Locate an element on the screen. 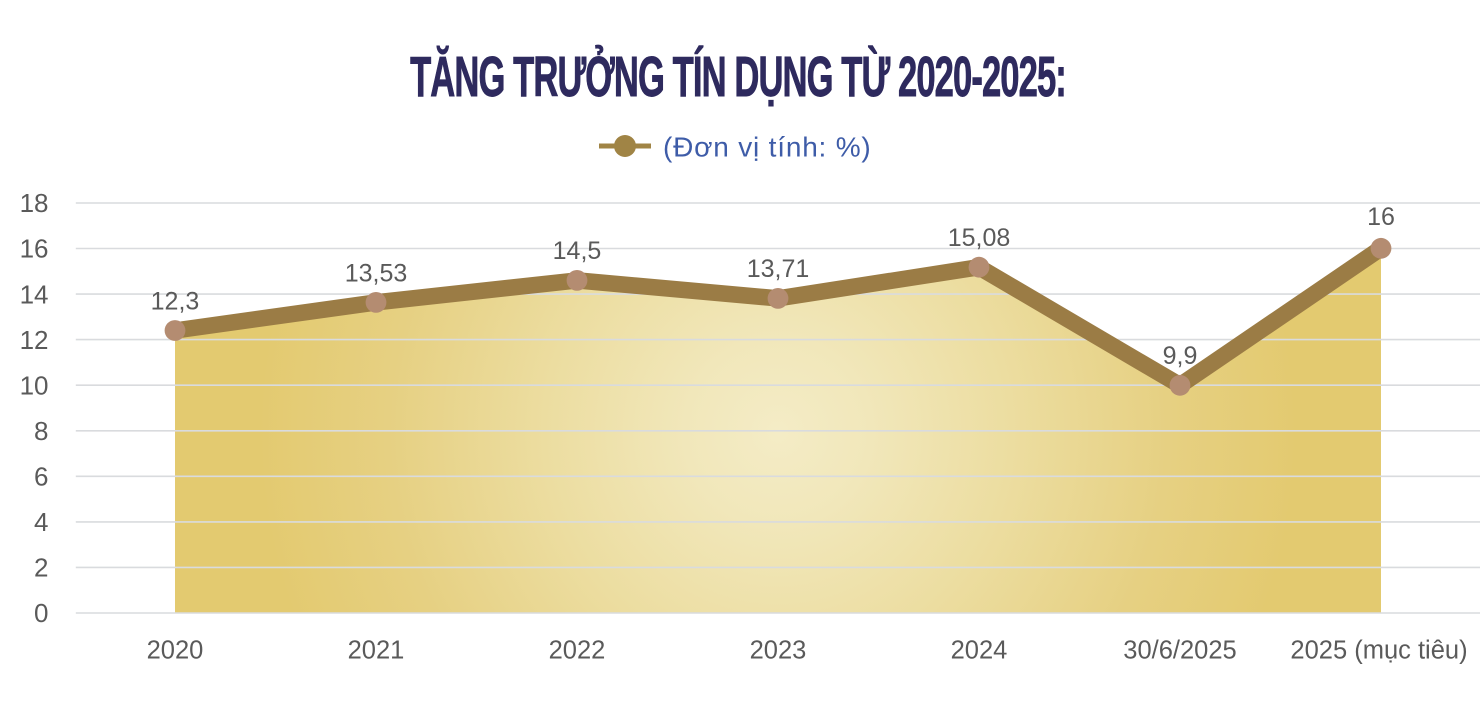 This screenshot has height=713, width=1480. svg-text:TĂNG TRƯỞNG TÍN DỤNG TỪ 2020-2: TĂNG TRƯỞNG TÍN DỤNG TỪ 2020-2025: is located at coordinates (738, 76).